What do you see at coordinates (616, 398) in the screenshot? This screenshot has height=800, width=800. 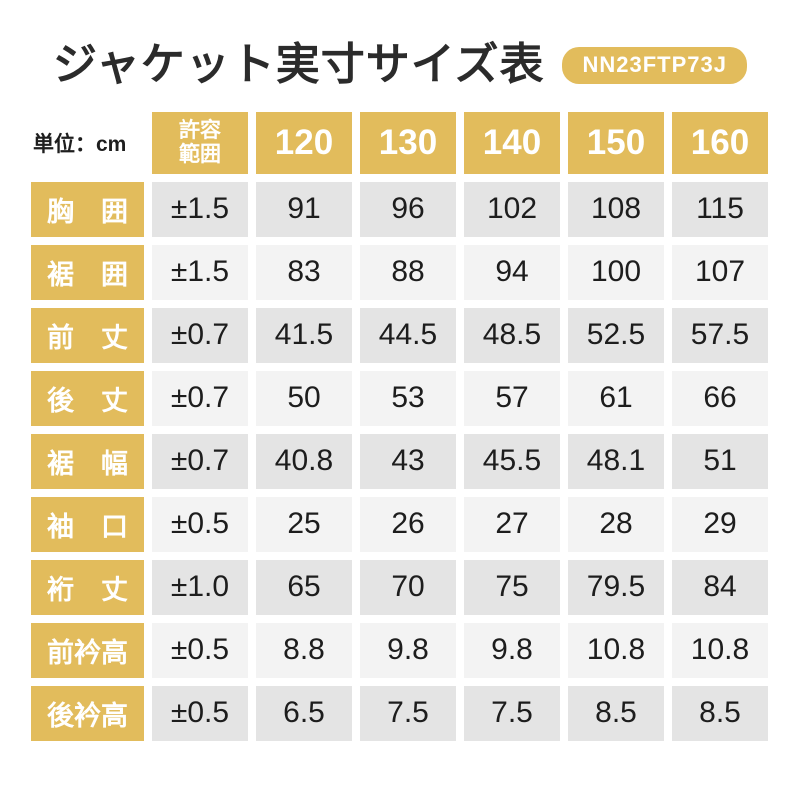 I see `value-cell: 61` at bounding box center [616, 398].